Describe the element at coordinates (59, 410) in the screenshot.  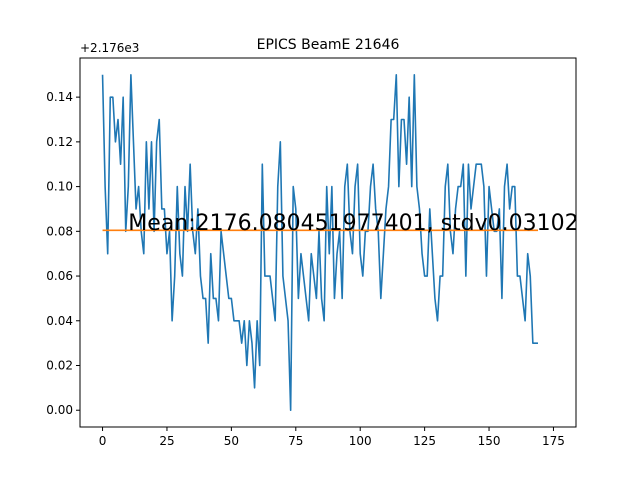
I see `y-tick-label: 0.00` at that location.